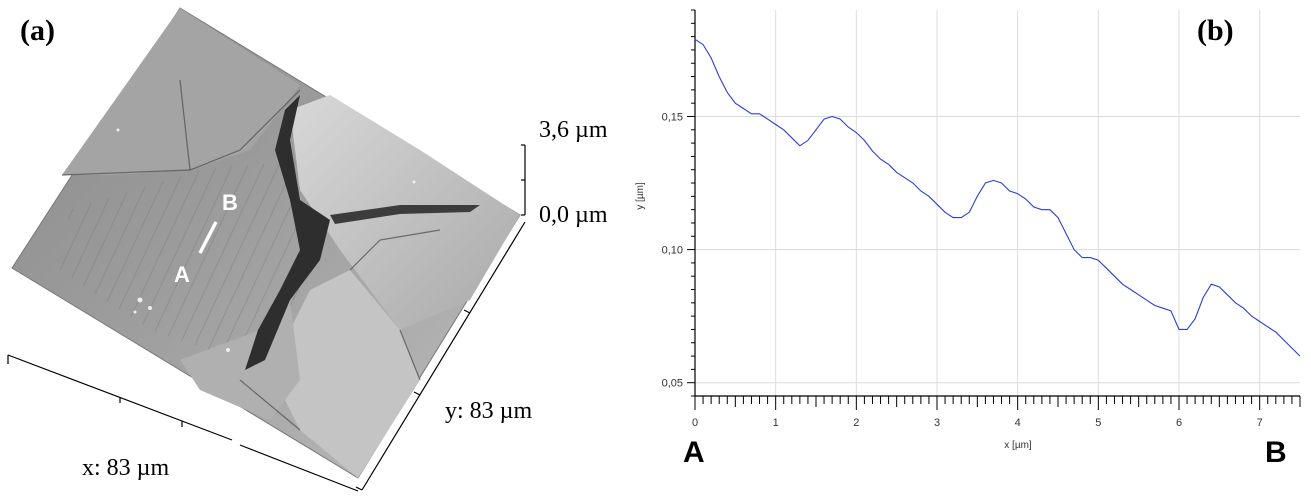  What do you see at coordinates (523, 180) in the screenshot?
I see `z-scale-bar` at bounding box center [523, 180].